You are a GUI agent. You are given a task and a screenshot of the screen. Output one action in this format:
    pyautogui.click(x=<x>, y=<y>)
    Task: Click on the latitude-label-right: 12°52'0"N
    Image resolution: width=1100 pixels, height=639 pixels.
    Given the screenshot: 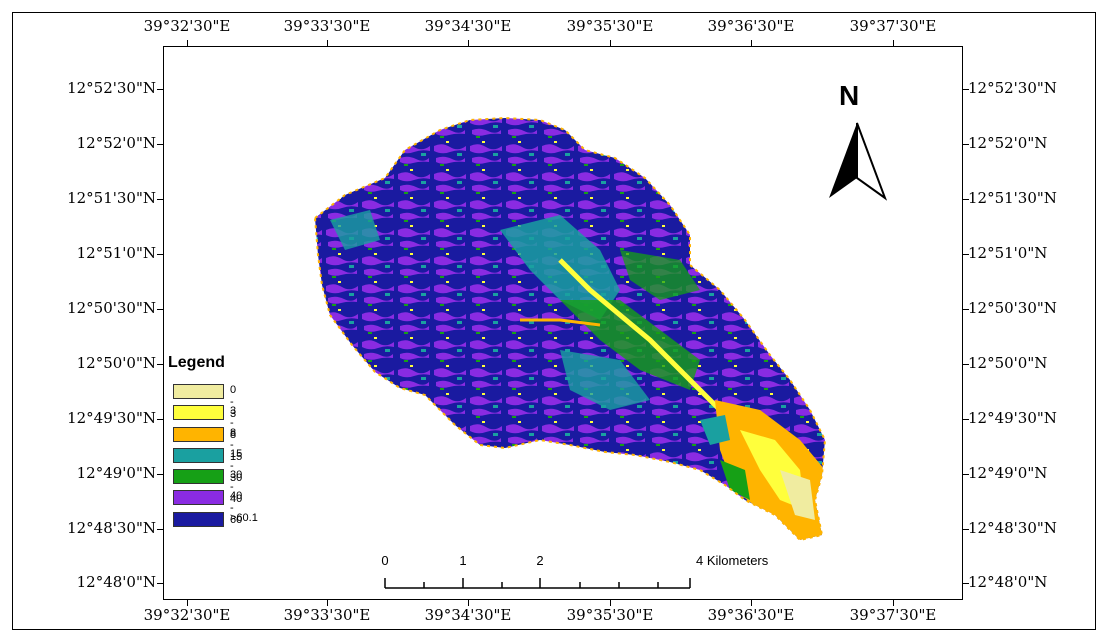 What is the action you would take?
    pyautogui.click(x=1008, y=143)
    